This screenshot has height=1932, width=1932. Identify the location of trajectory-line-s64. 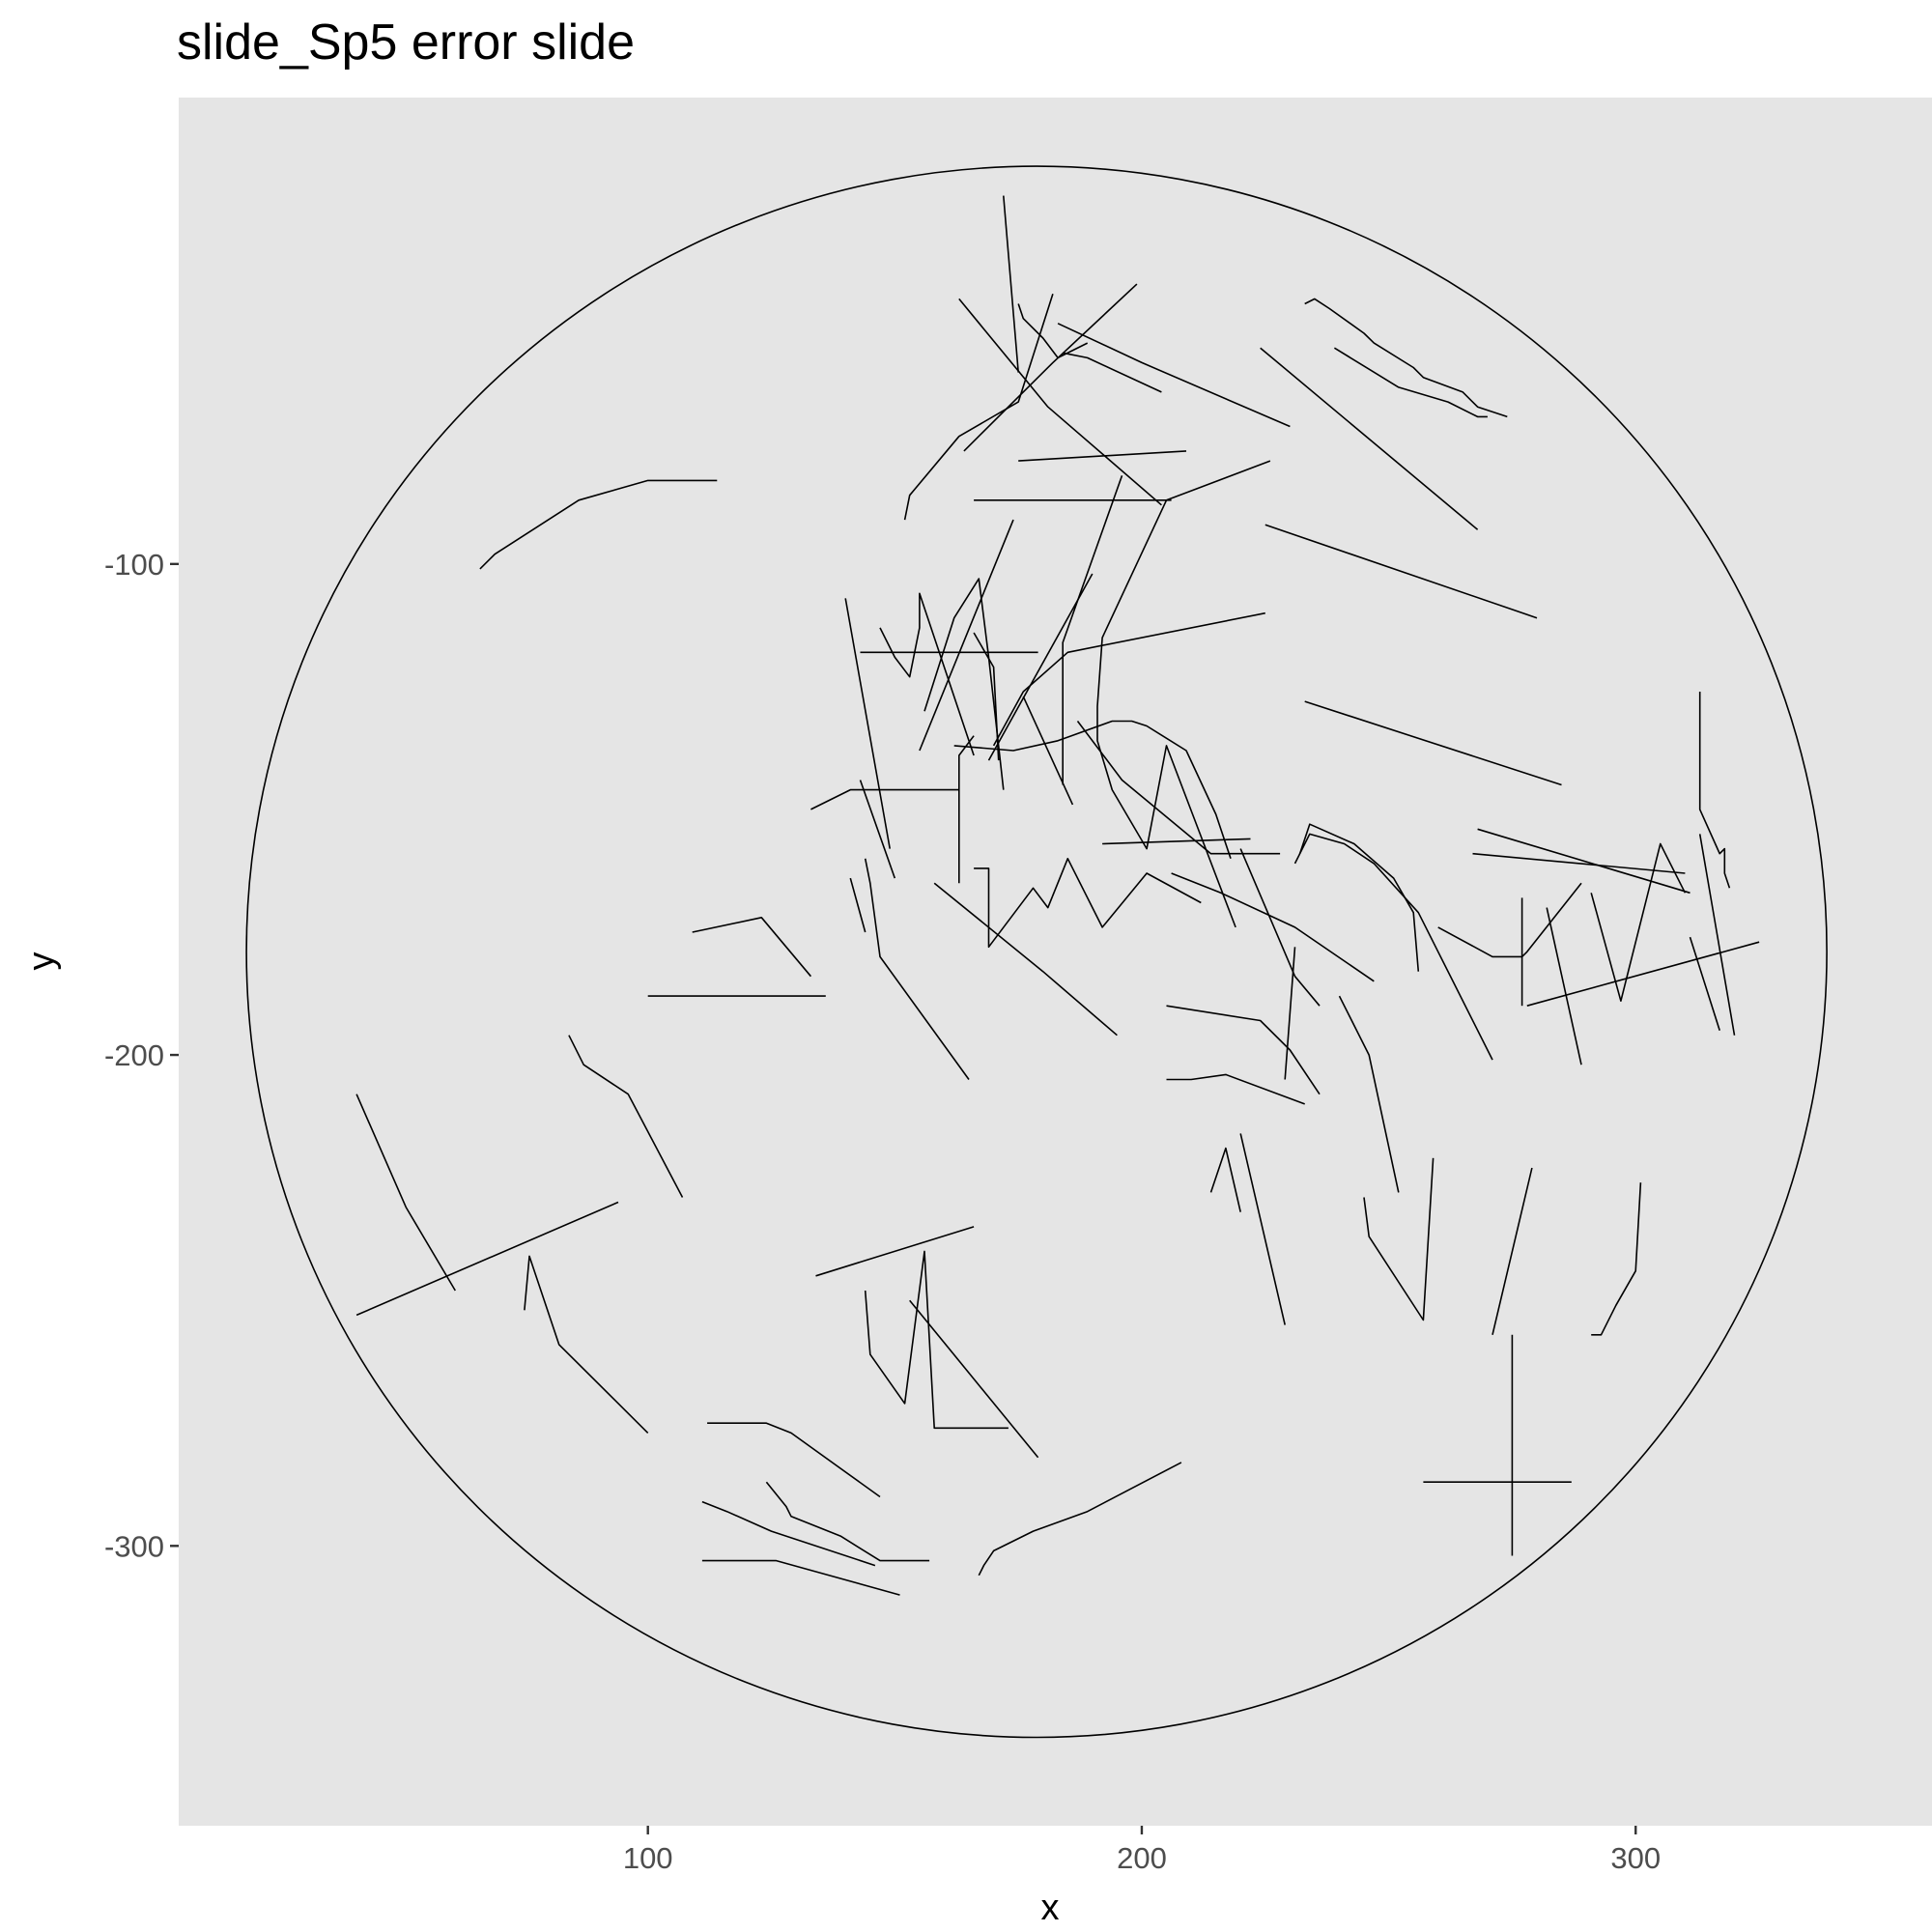
(1399, 1239).